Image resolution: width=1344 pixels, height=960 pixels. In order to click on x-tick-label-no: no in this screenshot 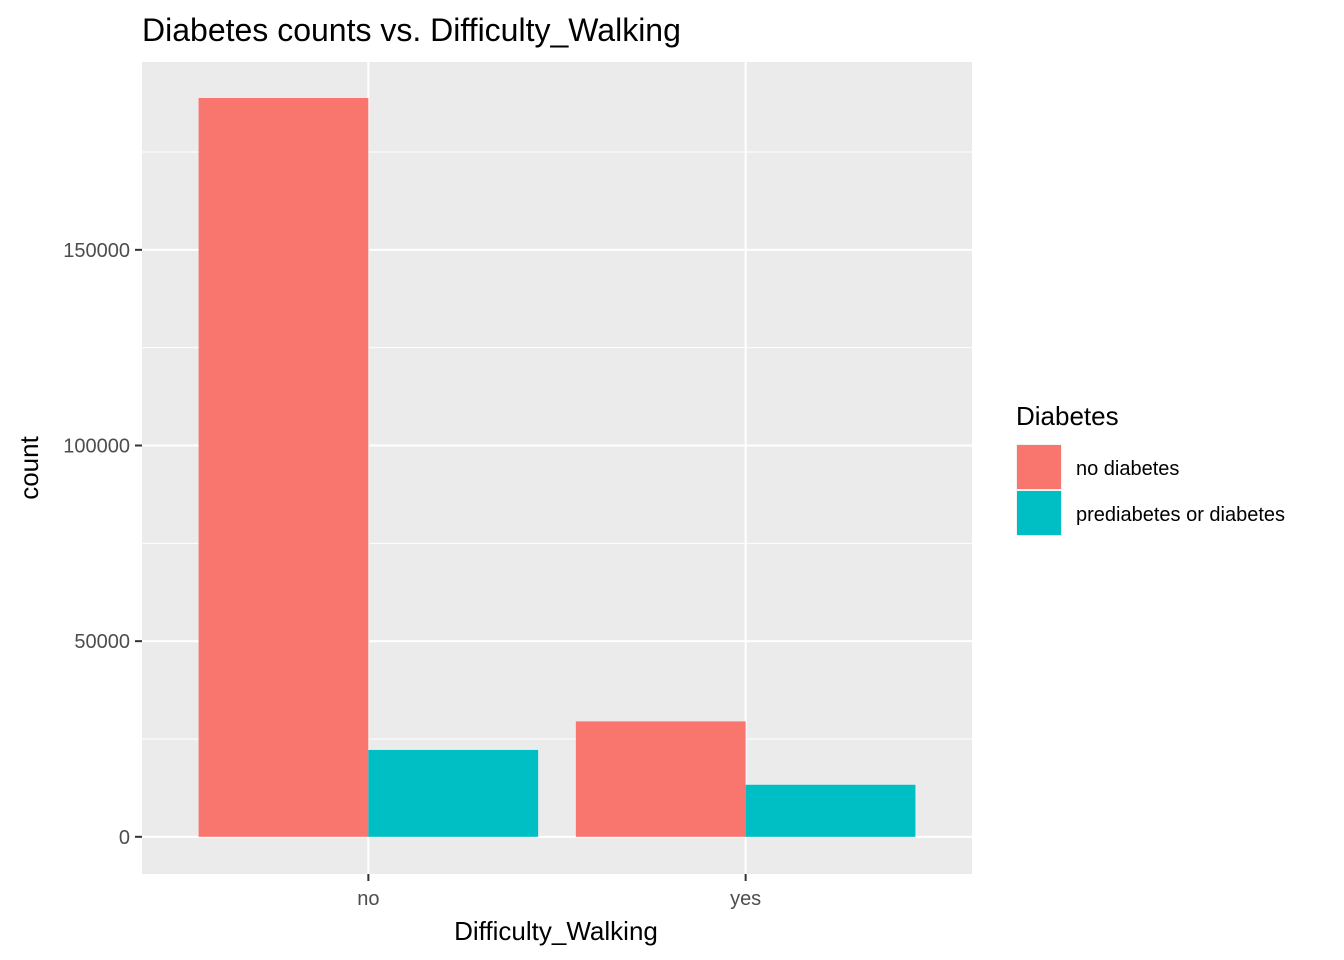, I will do `click(368, 899)`.